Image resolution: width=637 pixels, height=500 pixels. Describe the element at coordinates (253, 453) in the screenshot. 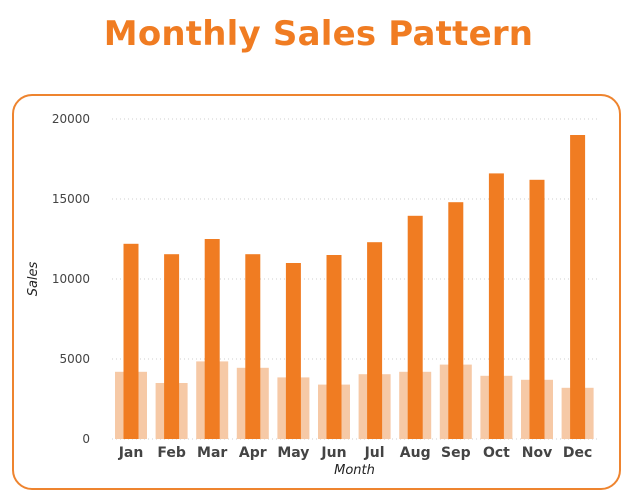

I see `x-tick-label: Apr` at that location.